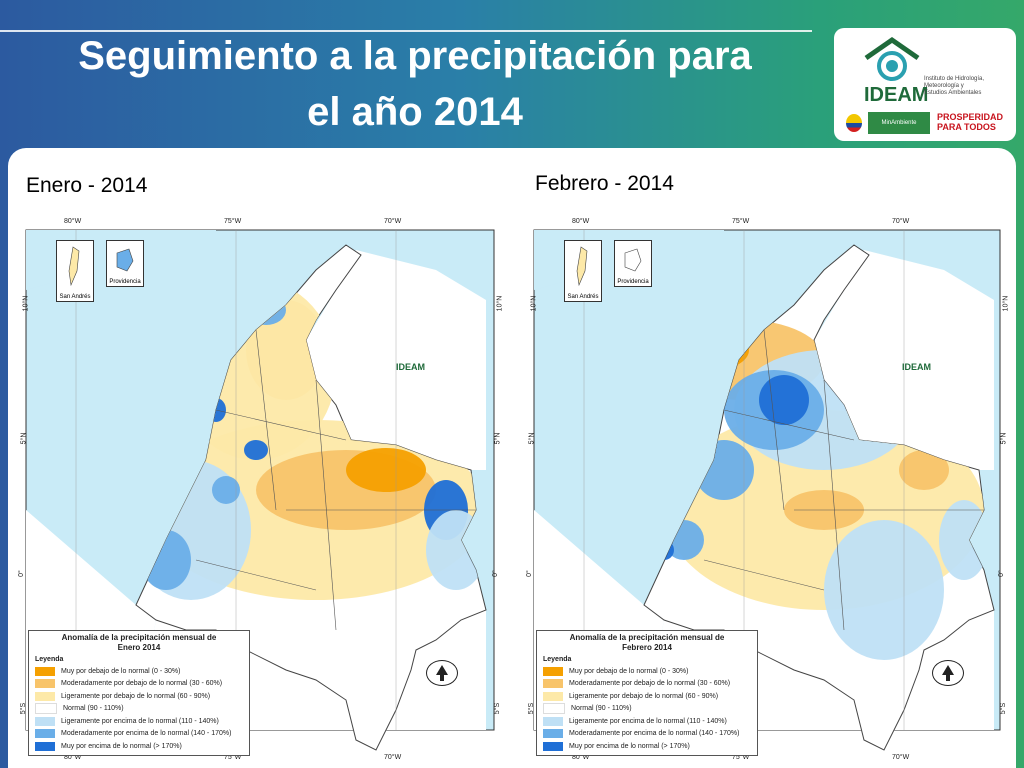 This screenshot has height=768, width=1024. What do you see at coordinates (647, 647) in the screenshot?
I see `legend-title-line: Febrero 2014` at bounding box center [647, 647].